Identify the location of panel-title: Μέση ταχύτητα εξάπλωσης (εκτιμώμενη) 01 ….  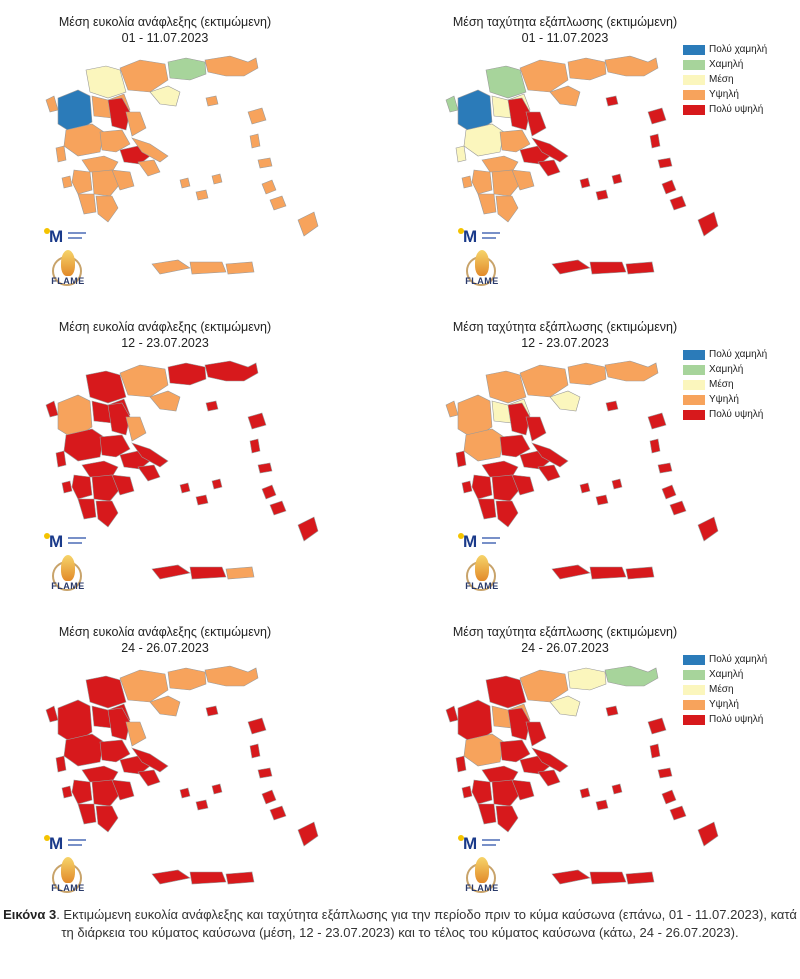
(565, 30).